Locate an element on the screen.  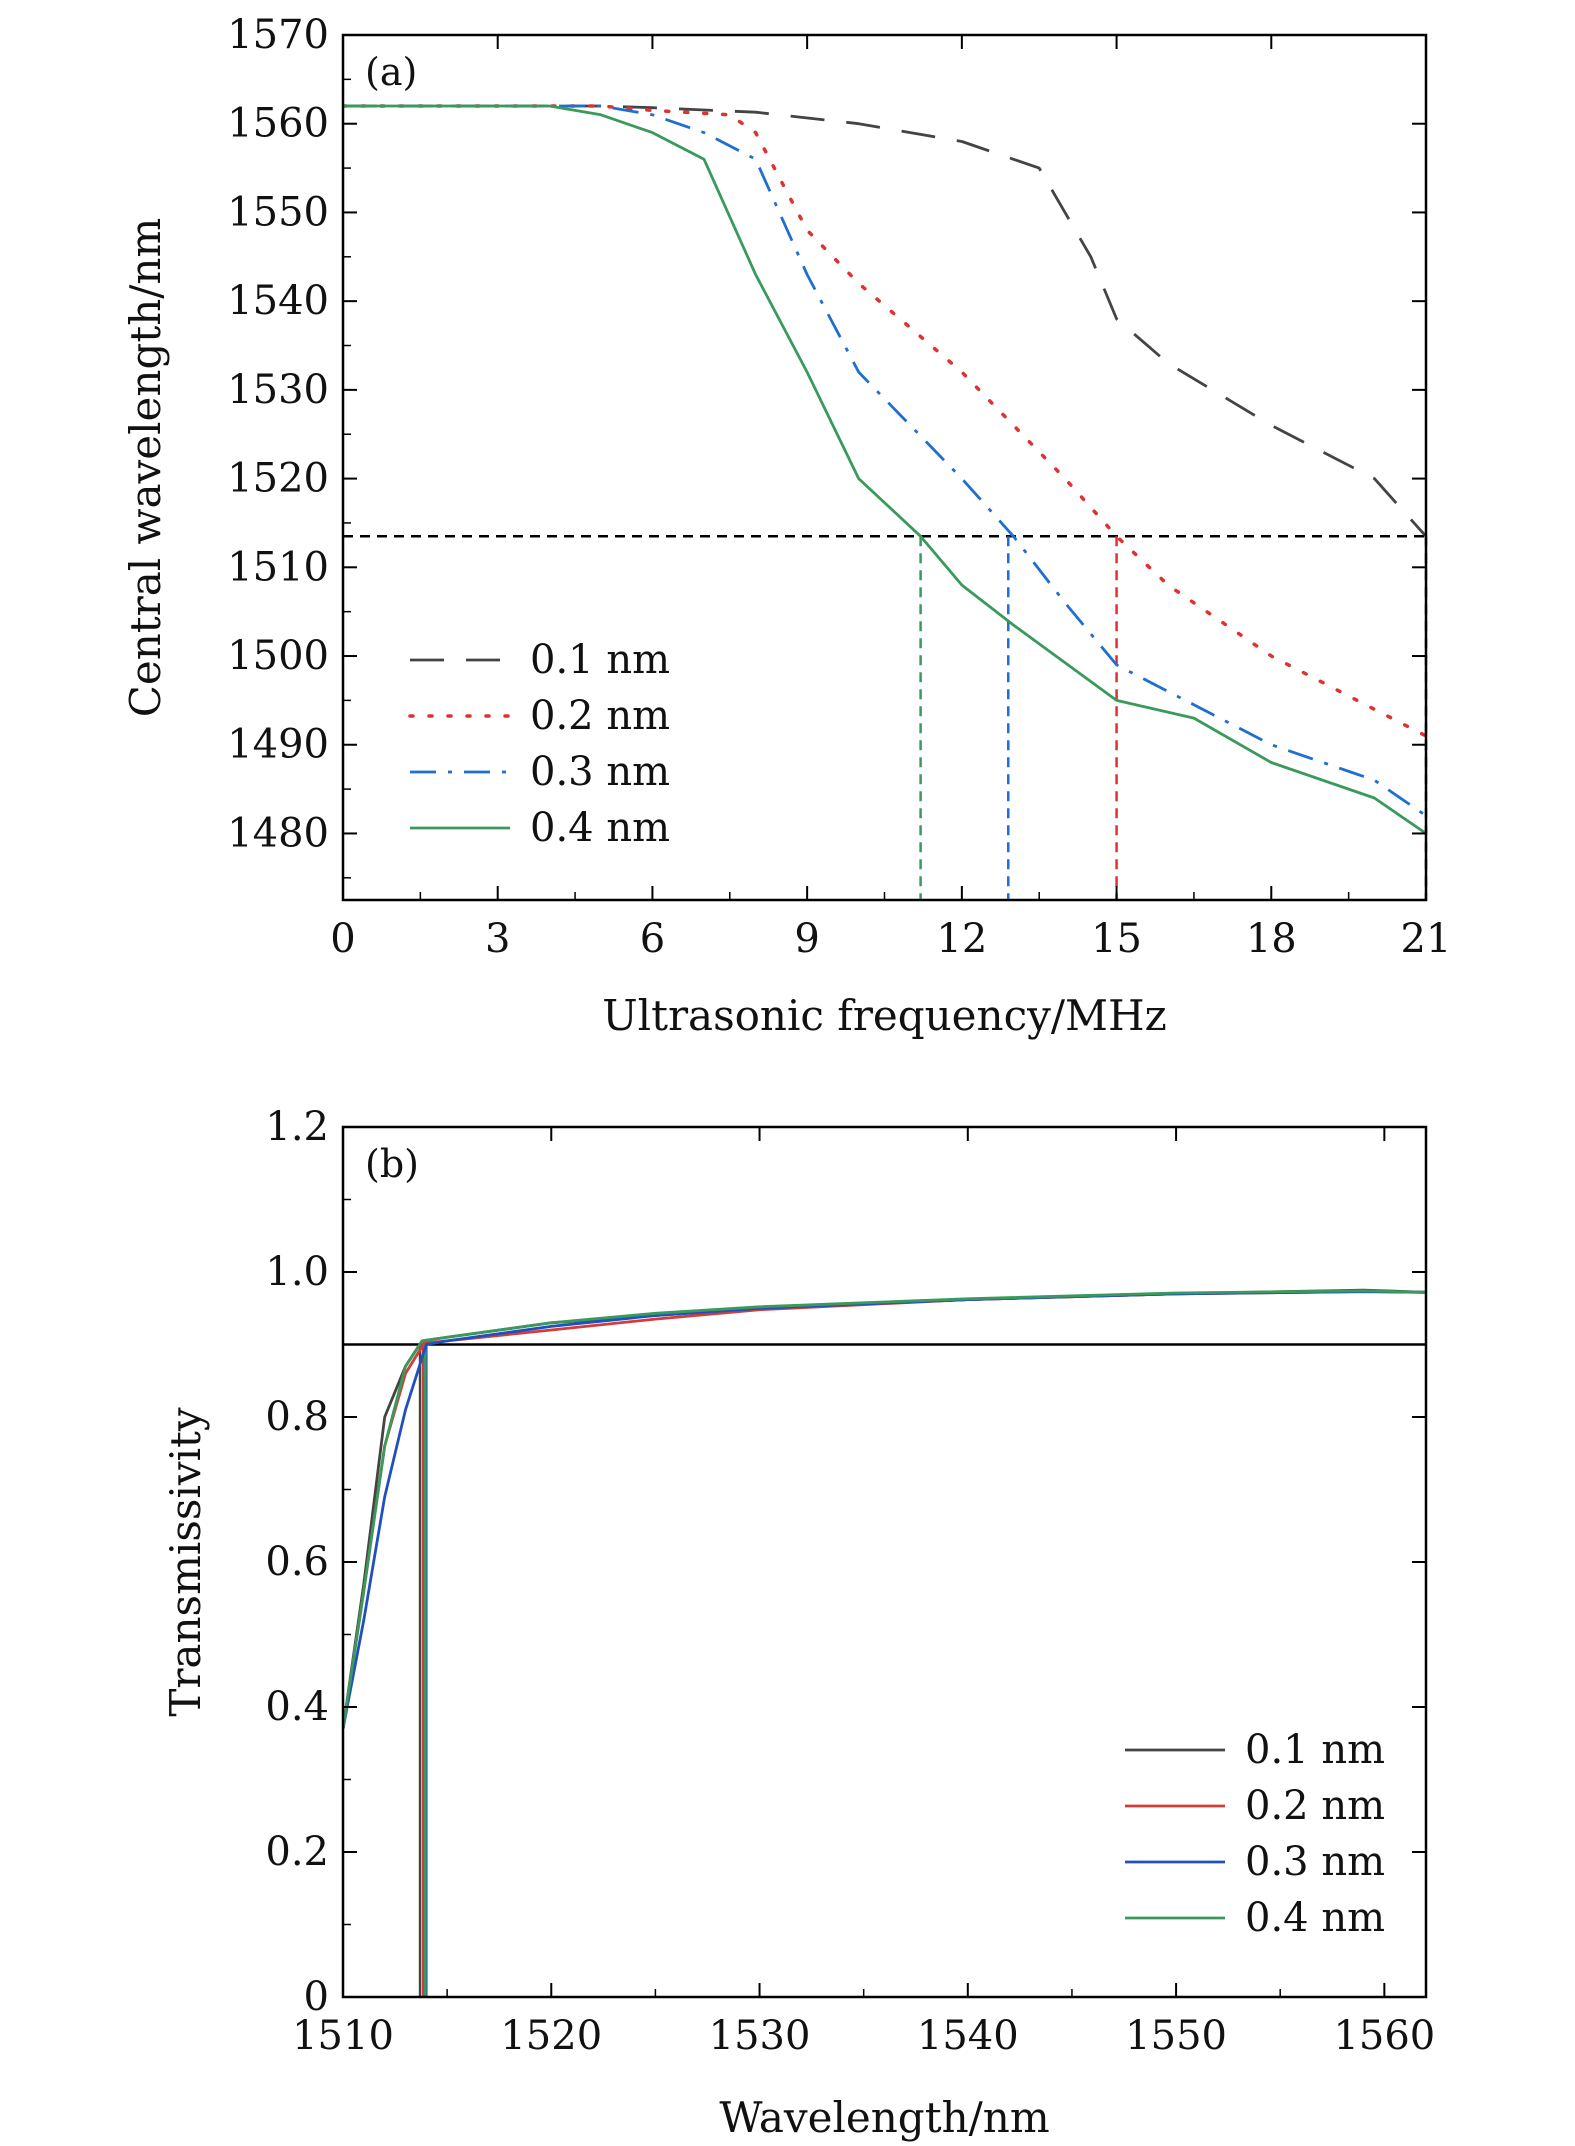
series-line-0-3-nm is located at coordinates (884, 1510).